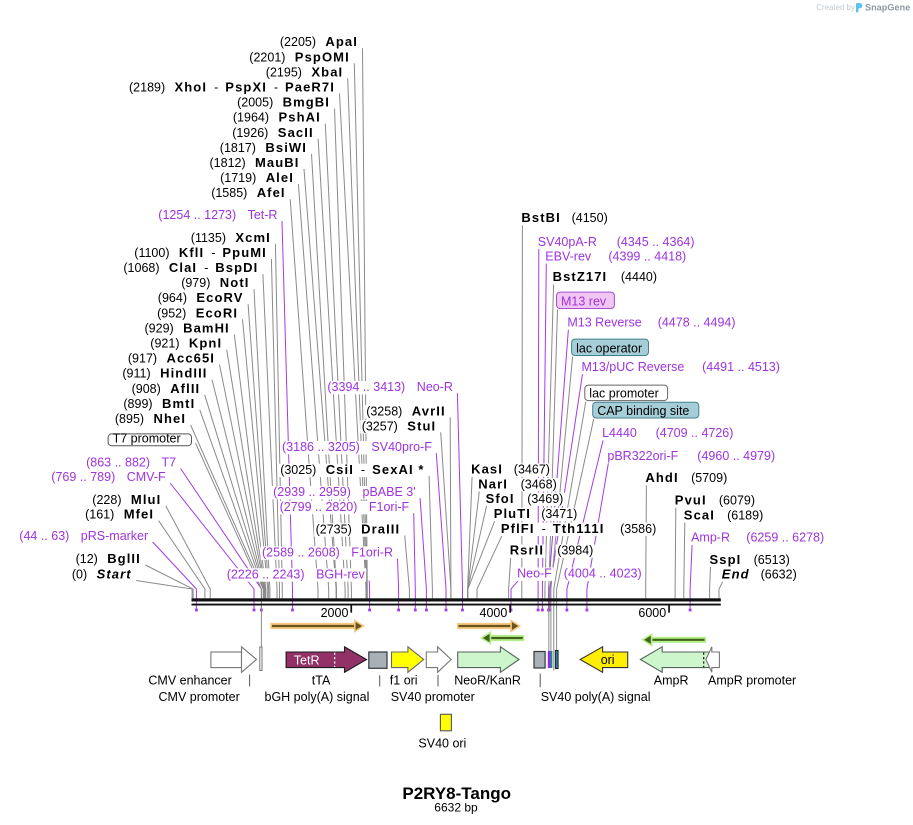 The width and height of the screenshot is (913, 825). Describe the element at coordinates (322, 56) in the screenshot. I see `svg-text: PspOMI` at that location.